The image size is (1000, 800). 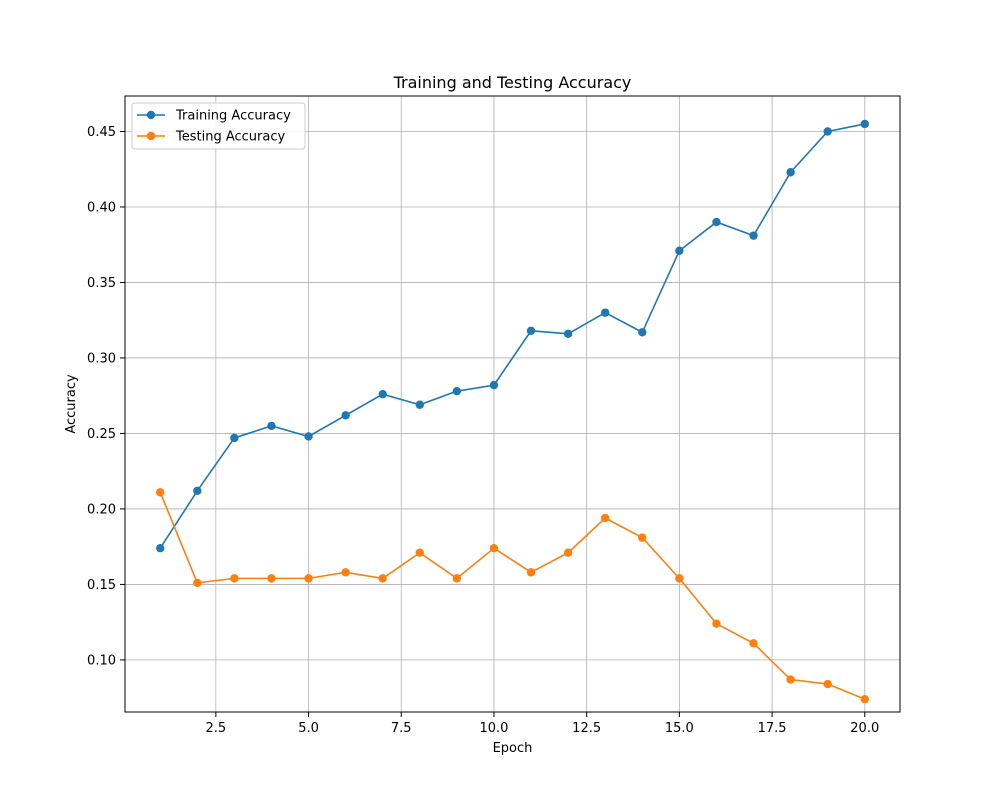 I want to click on legend-label: Training Accuracy, so click(x=233, y=116).